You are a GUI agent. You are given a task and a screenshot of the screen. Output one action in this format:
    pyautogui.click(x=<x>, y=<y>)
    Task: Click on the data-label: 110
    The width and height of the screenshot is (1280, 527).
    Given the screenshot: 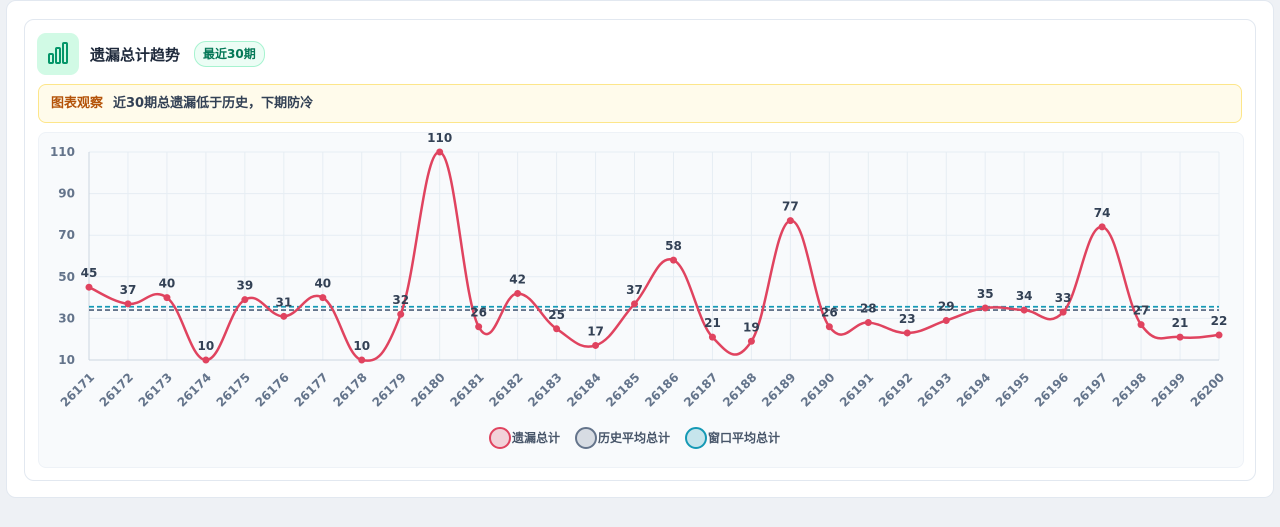 What is the action you would take?
    pyautogui.click(x=439, y=138)
    